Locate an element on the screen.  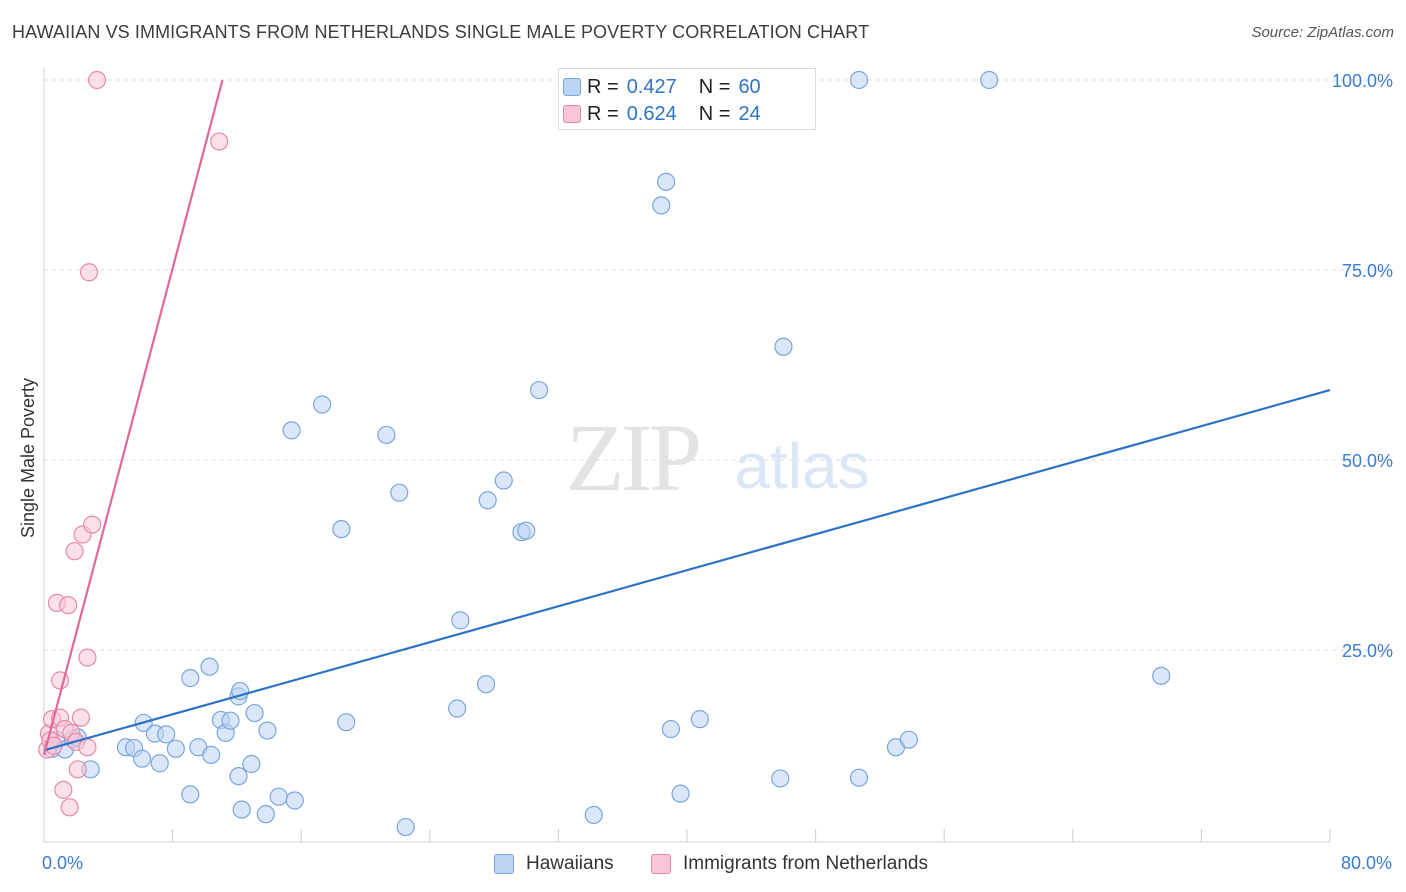
x-tick-label-80: 80.0% is located at coordinates (1366, 863).